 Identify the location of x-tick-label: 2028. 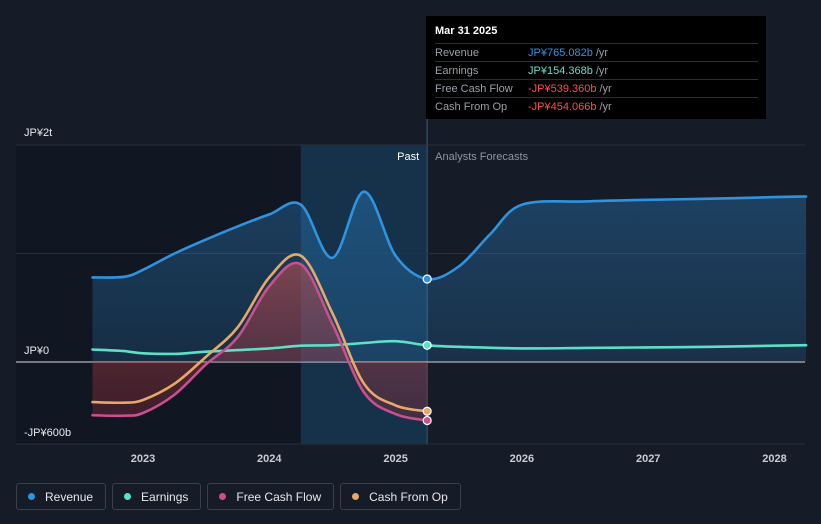
(774, 459).